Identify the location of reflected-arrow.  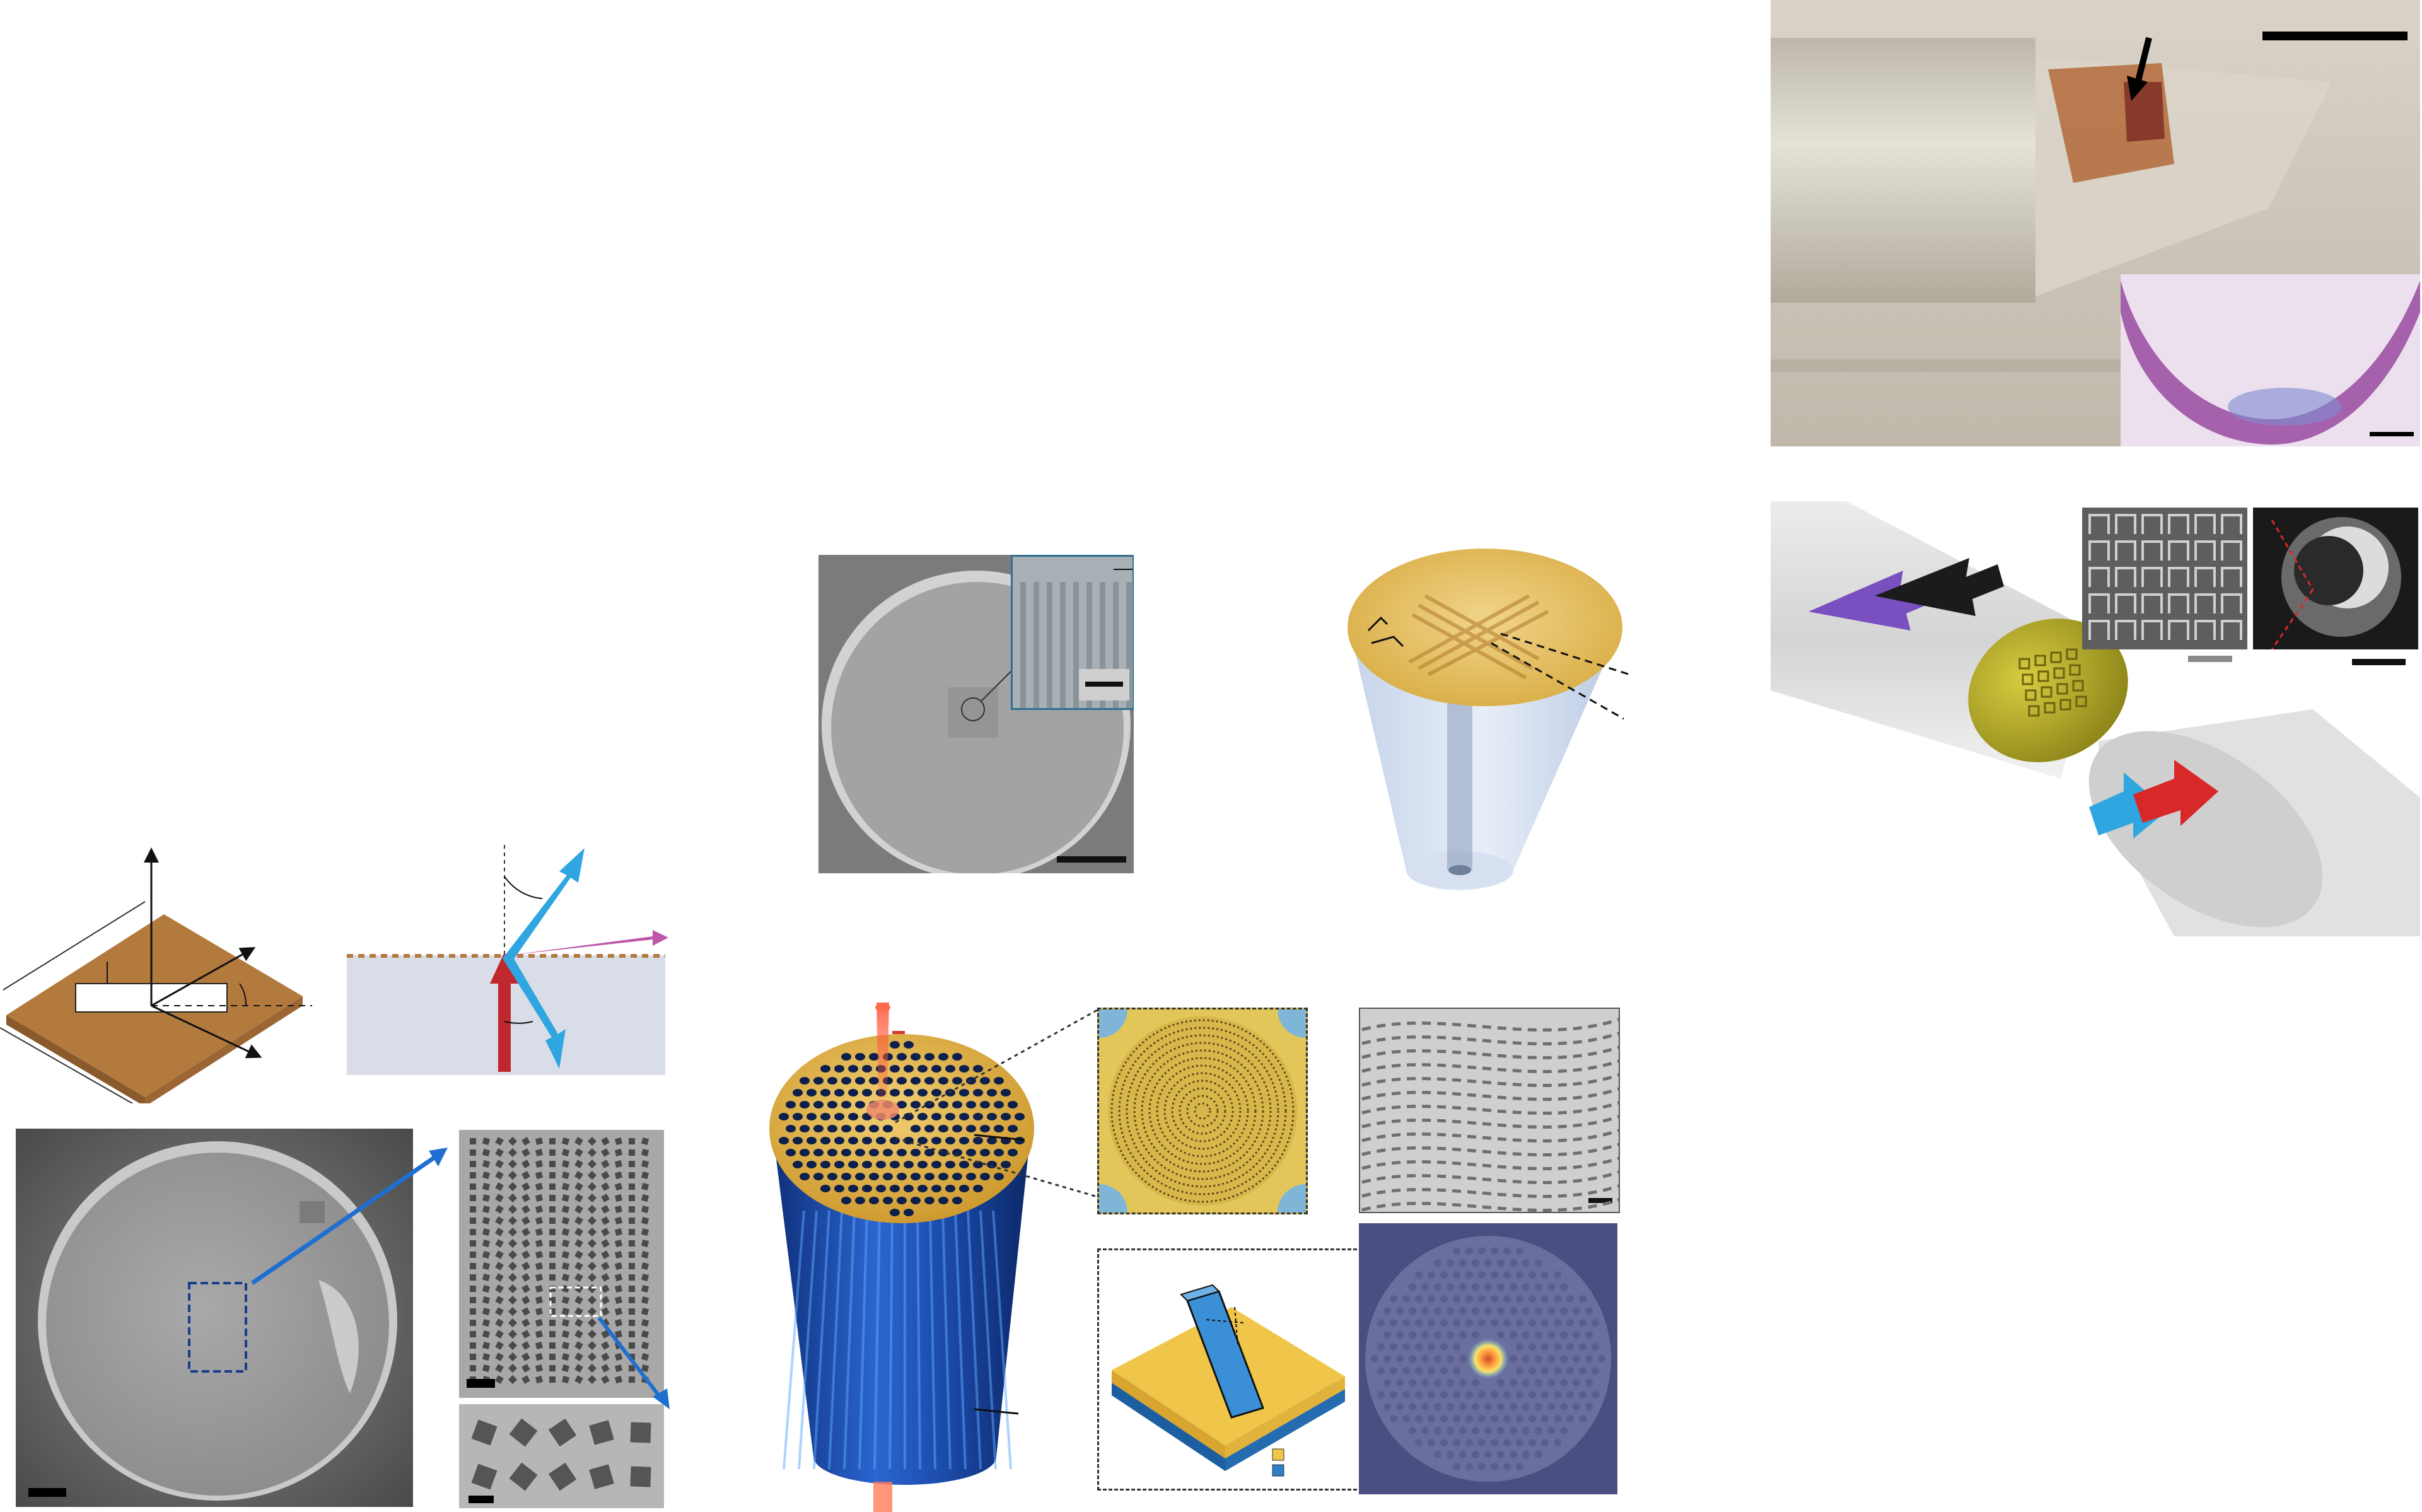
(544, 906).